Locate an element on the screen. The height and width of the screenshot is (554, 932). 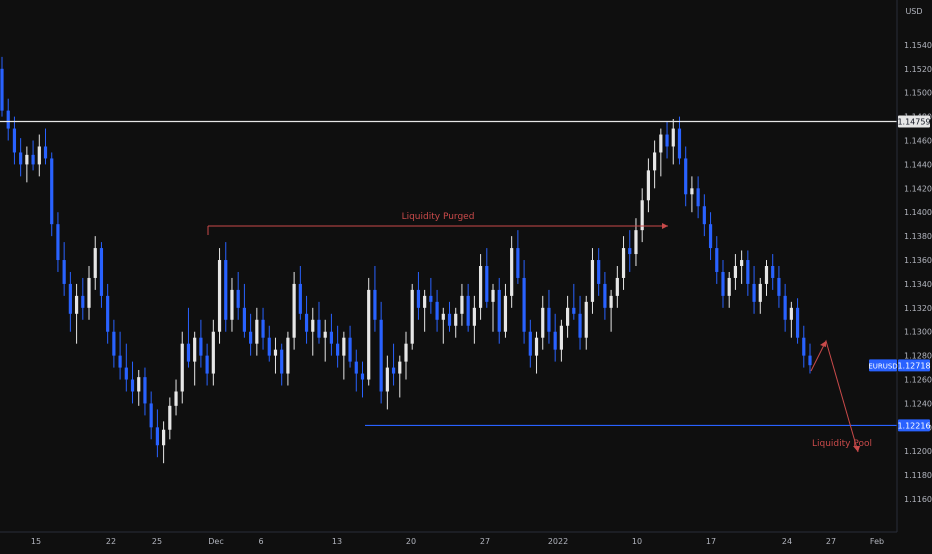
time-tick-label: 6 is located at coordinates (260, 541).